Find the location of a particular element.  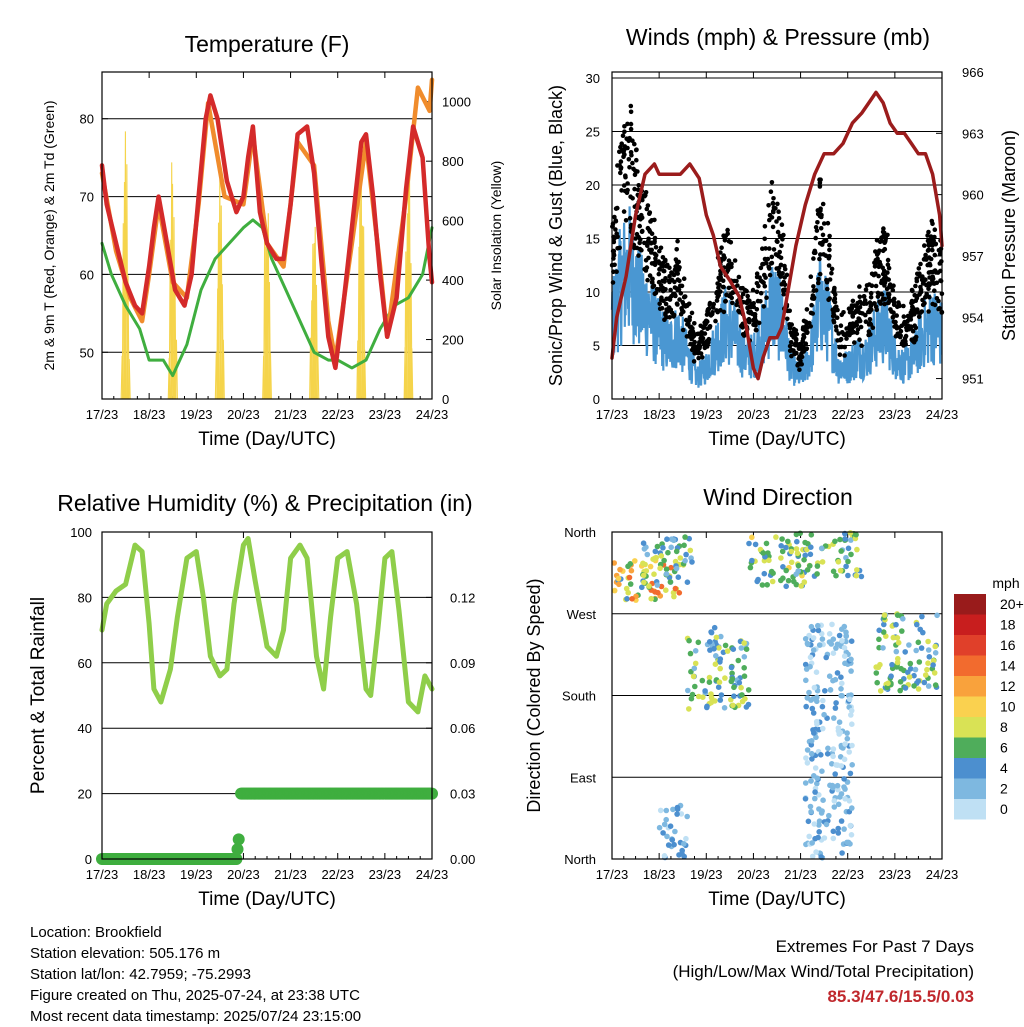

panel2-y-axis-title: Sonic/Prop Wind & Gust (Blue, Black) is located at coordinates (556, 235).